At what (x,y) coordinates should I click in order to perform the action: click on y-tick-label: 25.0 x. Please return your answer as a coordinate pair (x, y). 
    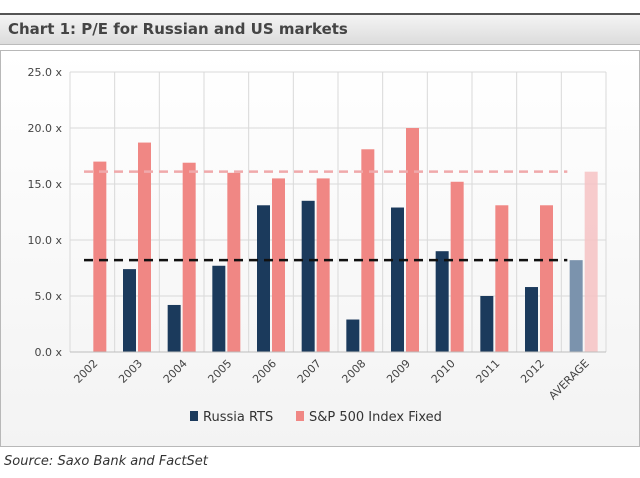
    Looking at the image, I should click on (45, 72).